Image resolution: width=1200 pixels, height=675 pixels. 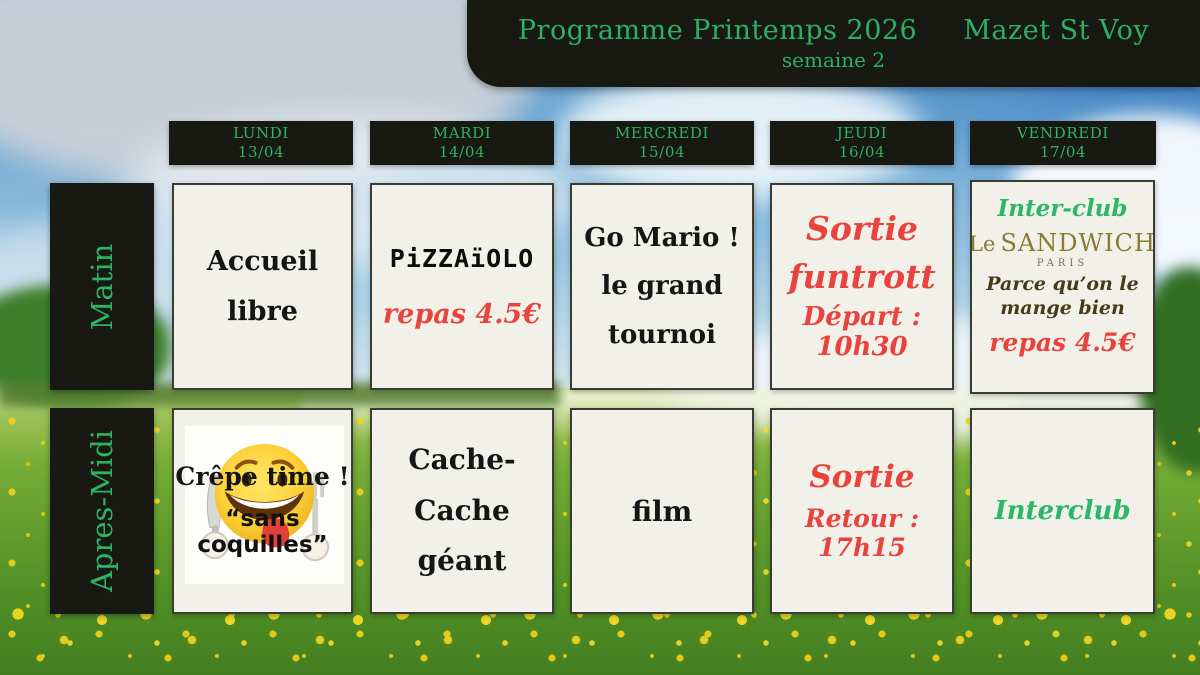 What do you see at coordinates (1062, 308) in the screenshot?
I see `slogan-line: mange bien` at bounding box center [1062, 308].